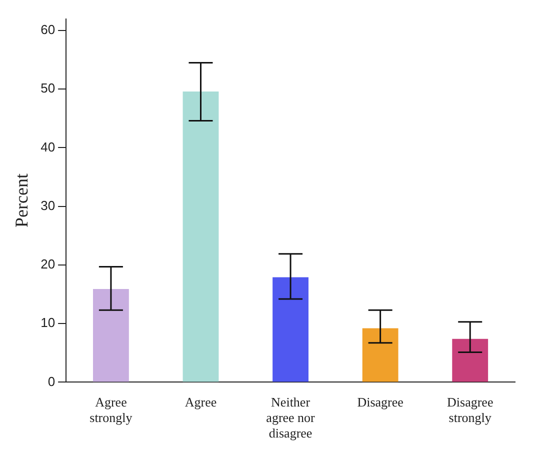 The height and width of the screenshot is (453, 533). What do you see at coordinates (200, 402) in the screenshot?
I see `x-tick-label: Agree` at bounding box center [200, 402].